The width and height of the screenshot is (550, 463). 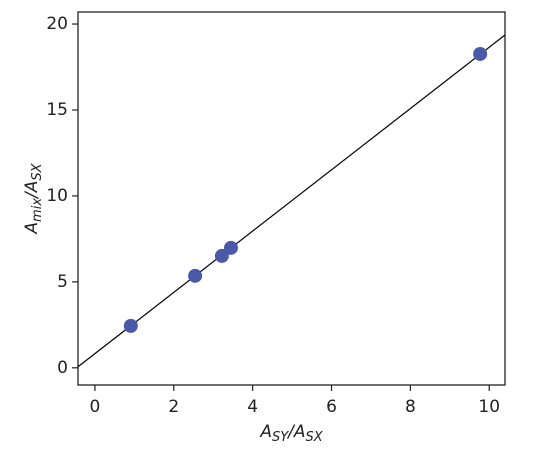 What do you see at coordinates (410, 407) in the screenshot?
I see `x-tick-label: 8` at bounding box center [410, 407].